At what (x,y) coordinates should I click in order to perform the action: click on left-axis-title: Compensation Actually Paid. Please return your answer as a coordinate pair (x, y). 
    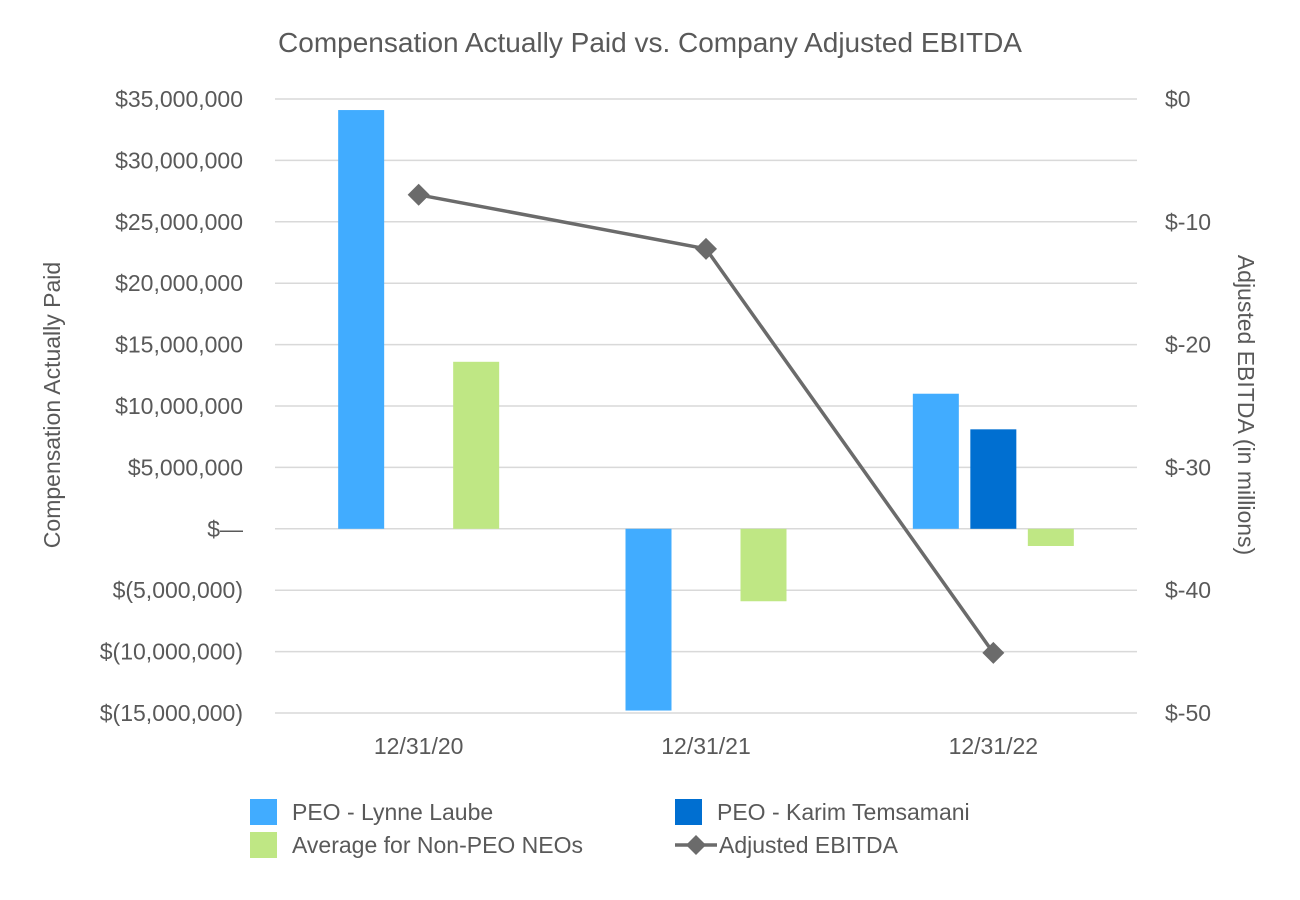
    Looking at the image, I should click on (52, 405).